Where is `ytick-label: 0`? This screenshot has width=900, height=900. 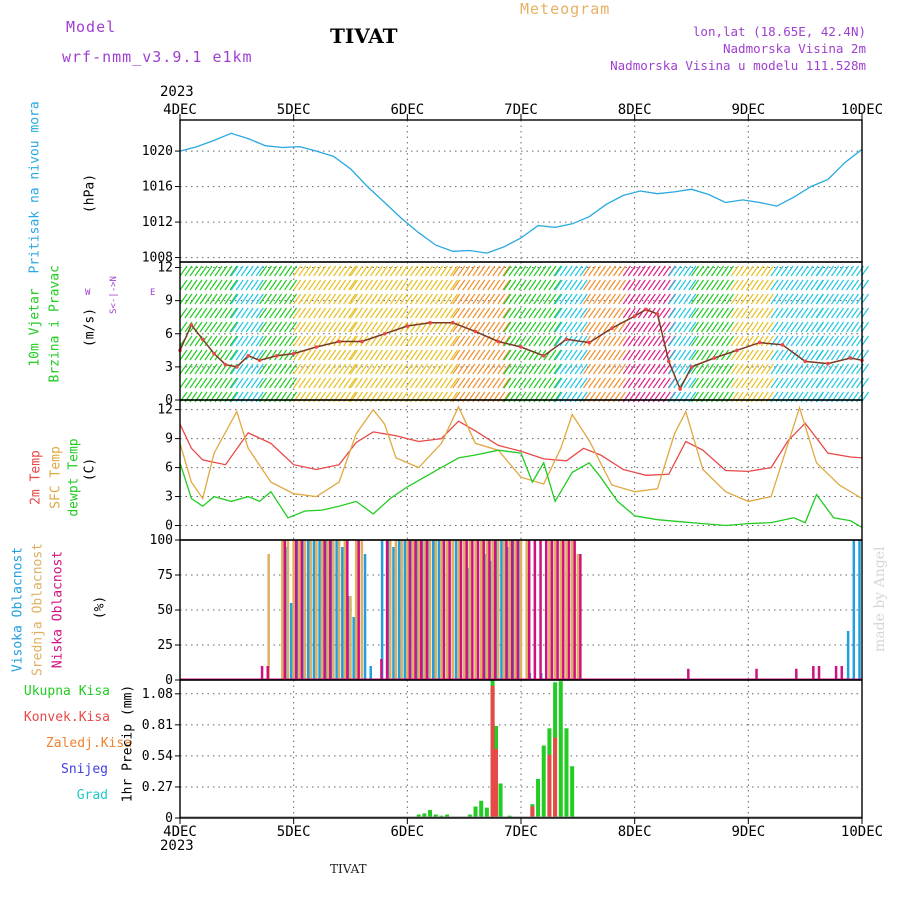 ytick-label: 0 is located at coordinates (169, 818).